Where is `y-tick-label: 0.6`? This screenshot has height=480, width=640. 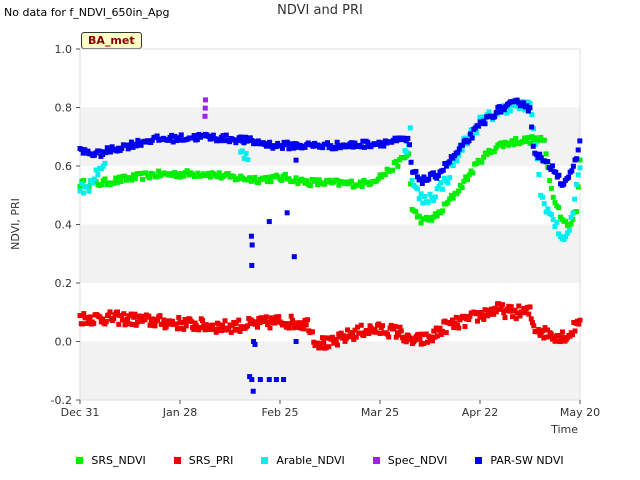
y-tick-label: 0.6 is located at coordinates (64, 166).